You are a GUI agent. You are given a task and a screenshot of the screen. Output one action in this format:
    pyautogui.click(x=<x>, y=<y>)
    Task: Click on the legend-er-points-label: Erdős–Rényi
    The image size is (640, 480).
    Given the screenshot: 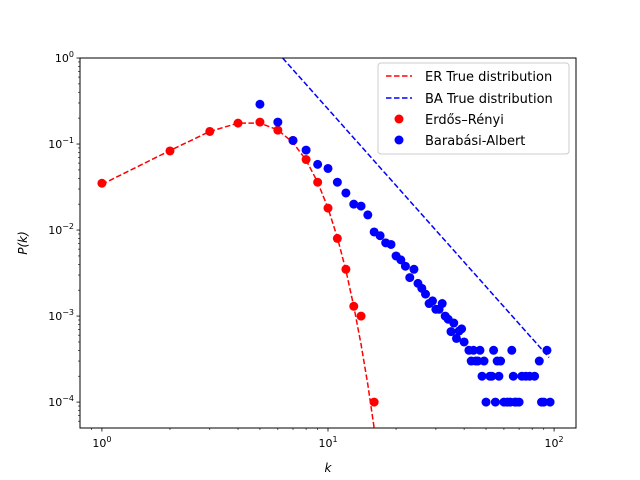 What is the action you would take?
    pyautogui.click(x=464, y=120)
    